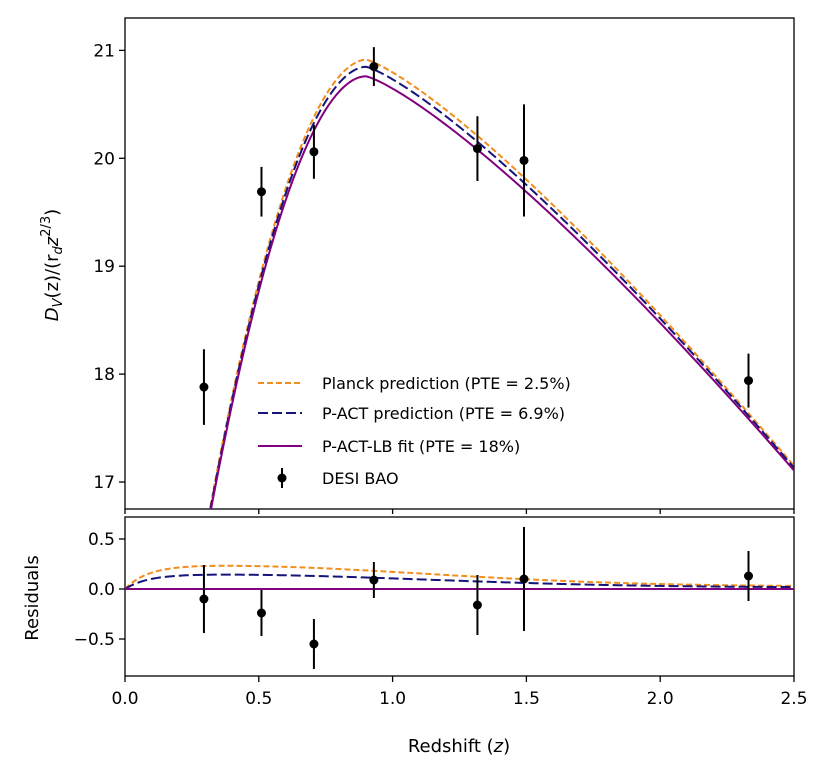  I want to click on bottom-y-tick-label: 0.5, so click(101, 540).